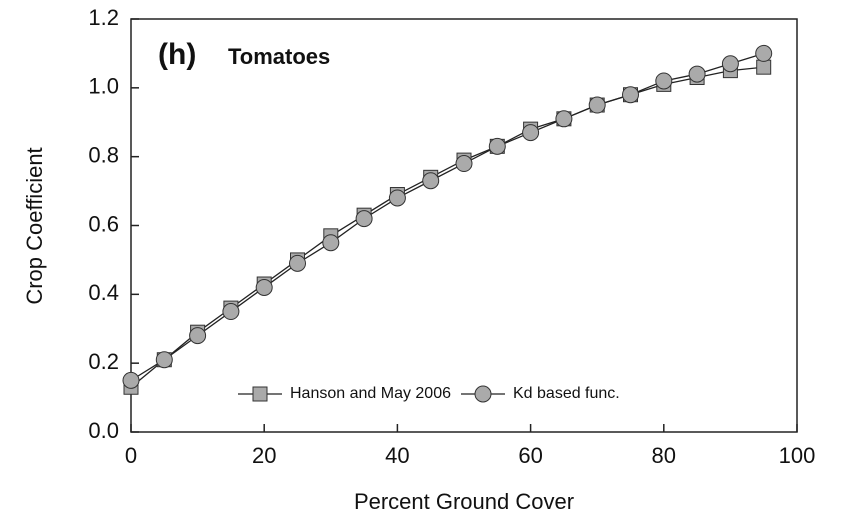 Image resolution: width=848 pixels, height=520 pixels. What do you see at coordinates (264, 455) in the screenshot?
I see `x-tick-label: 20` at bounding box center [264, 455].